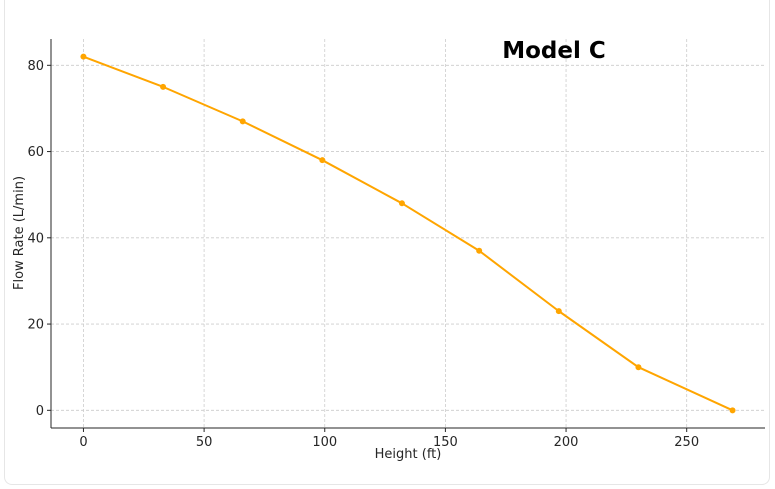 The width and height of the screenshot is (775, 489). Describe the element at coordinates (408, 454) in the screenshot. I see `x-axis-label: Height (ft)` at that location.